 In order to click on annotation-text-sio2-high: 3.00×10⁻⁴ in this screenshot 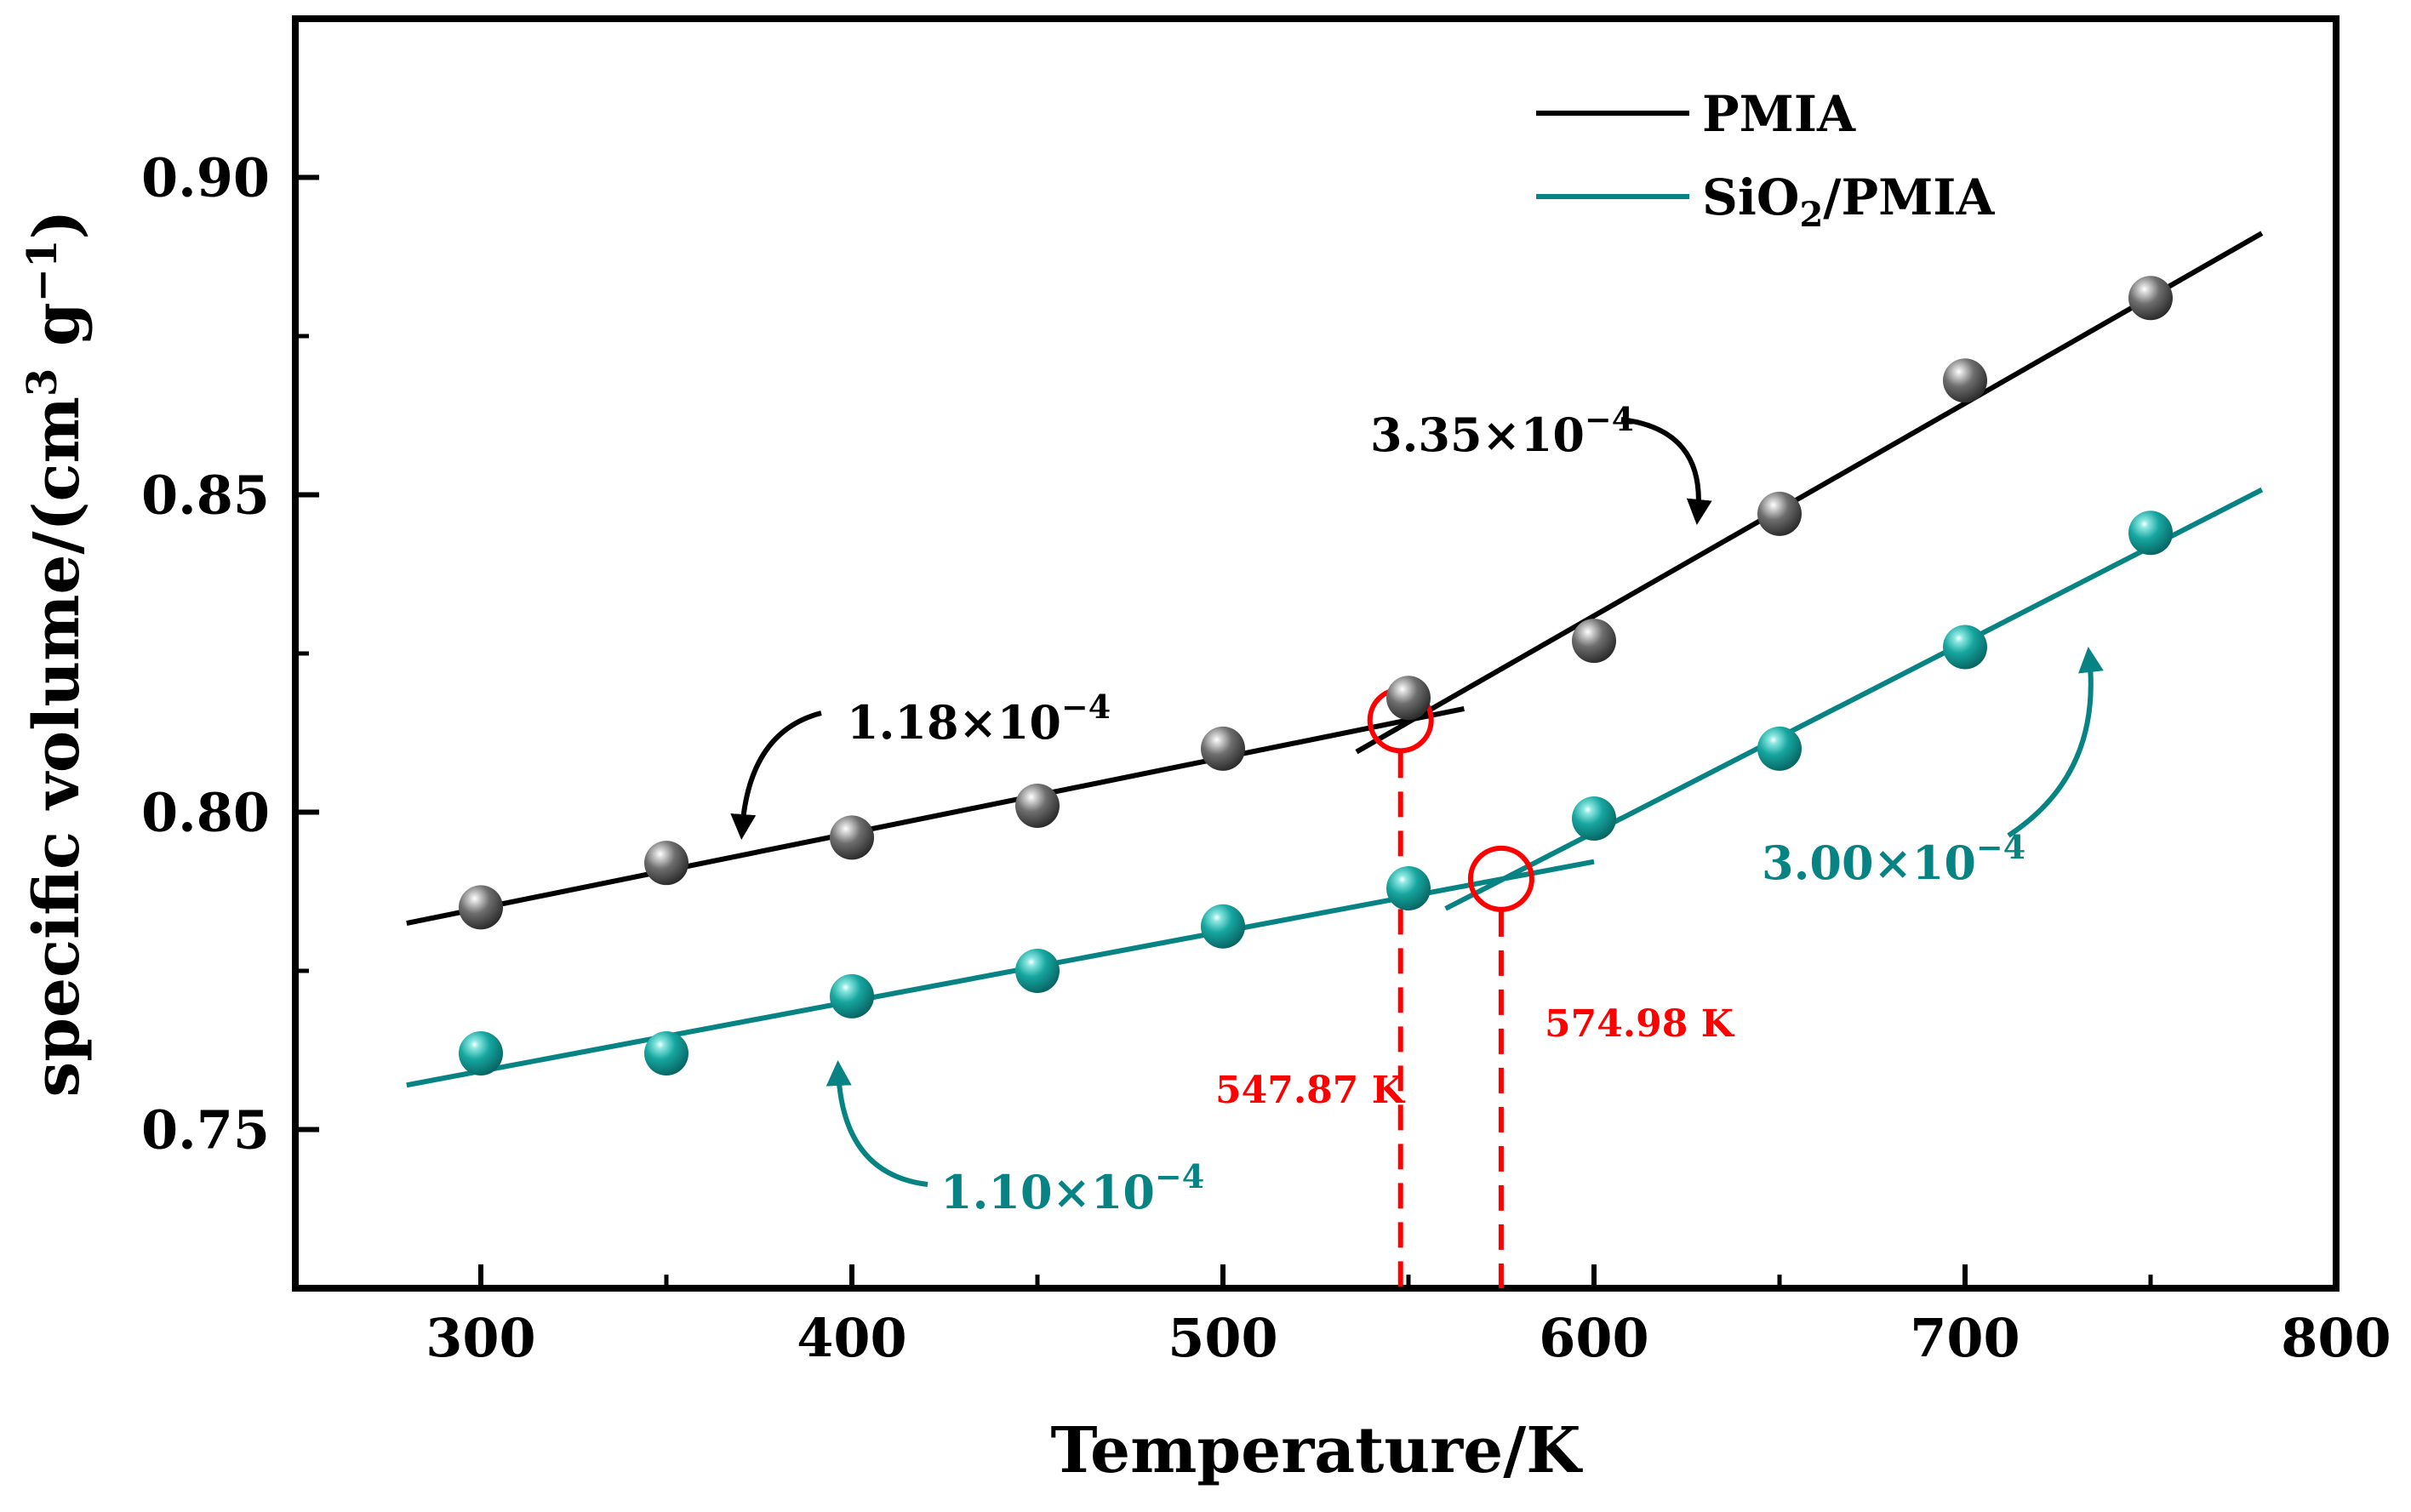, I will do `click(1893, 859)`.